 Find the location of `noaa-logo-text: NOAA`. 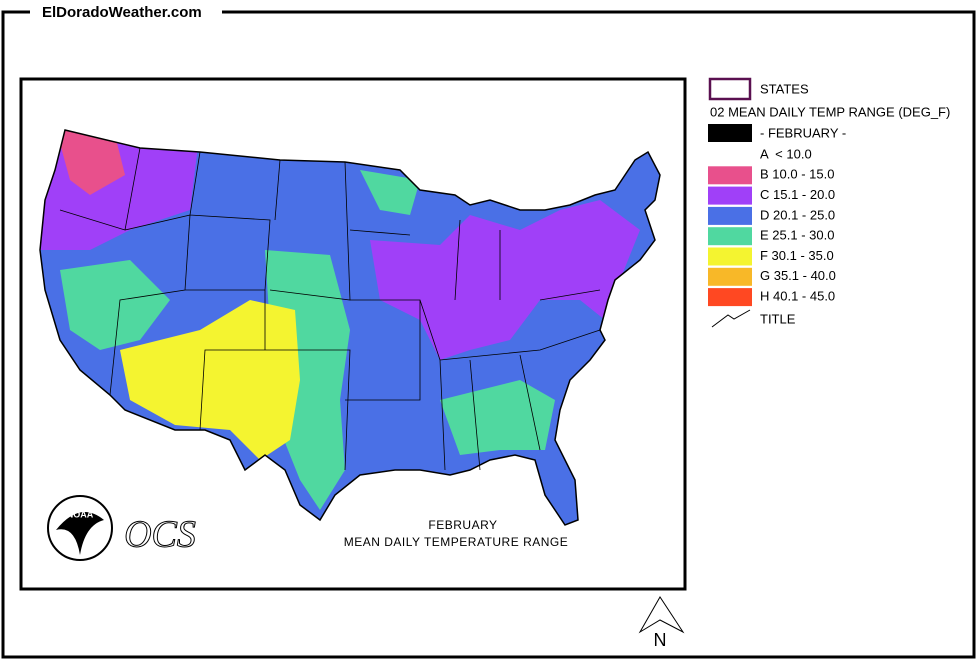

noaa-logo-text: NOAA is located at coordinates (80, 514).